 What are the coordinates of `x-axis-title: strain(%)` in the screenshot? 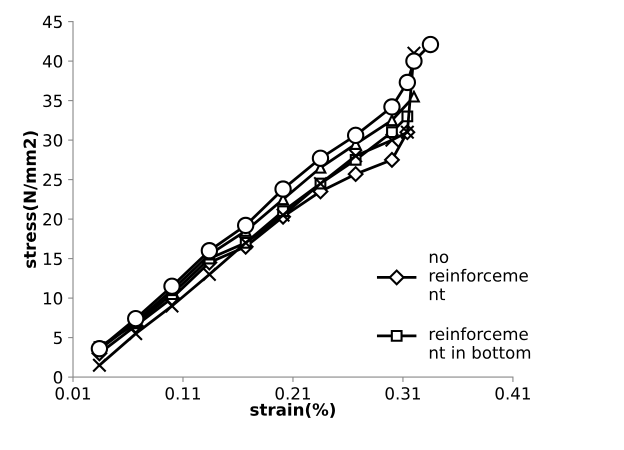 It's located at (292, 410).